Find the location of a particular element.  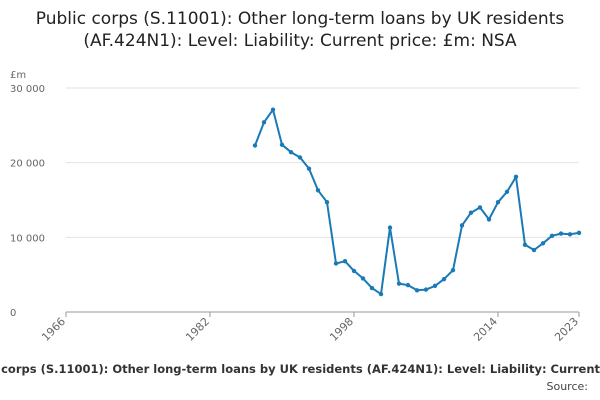

y-tick-labels: 0 10 000 20 000 30 000 is located at coordinates (27, 201).